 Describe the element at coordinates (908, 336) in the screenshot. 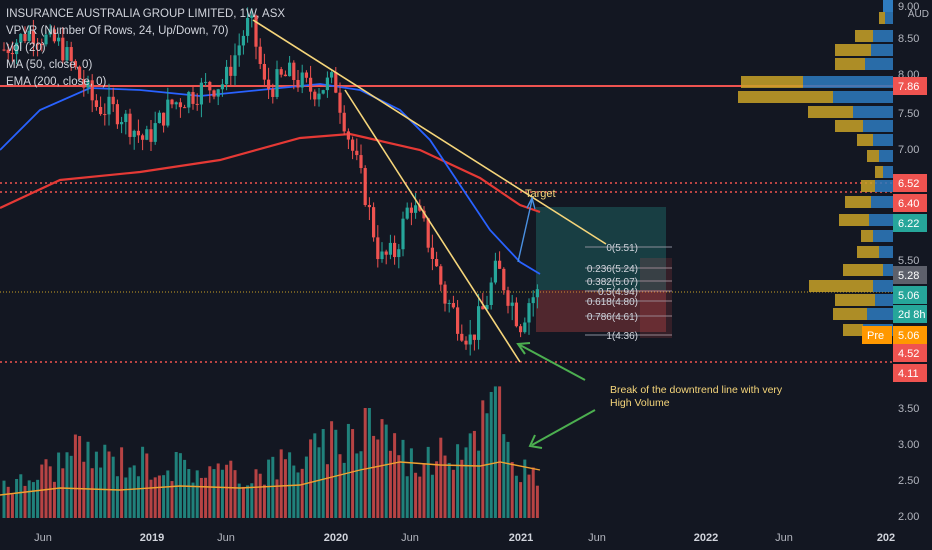

I see `price-badge-label: 5.06` at that location.